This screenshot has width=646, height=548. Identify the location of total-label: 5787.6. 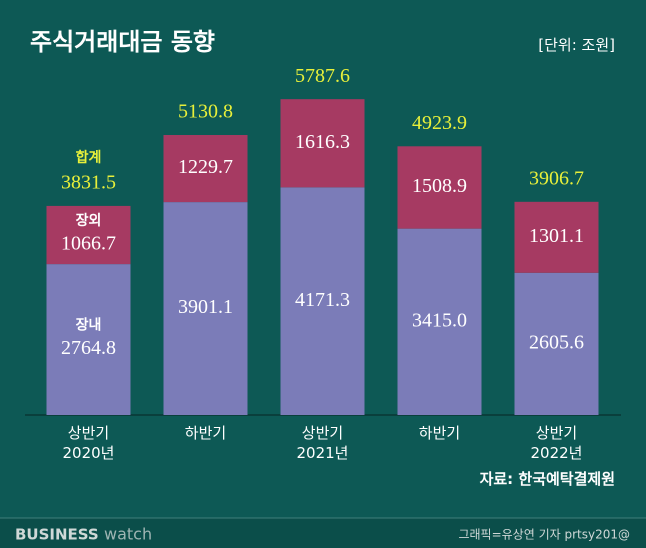
(322, 76).